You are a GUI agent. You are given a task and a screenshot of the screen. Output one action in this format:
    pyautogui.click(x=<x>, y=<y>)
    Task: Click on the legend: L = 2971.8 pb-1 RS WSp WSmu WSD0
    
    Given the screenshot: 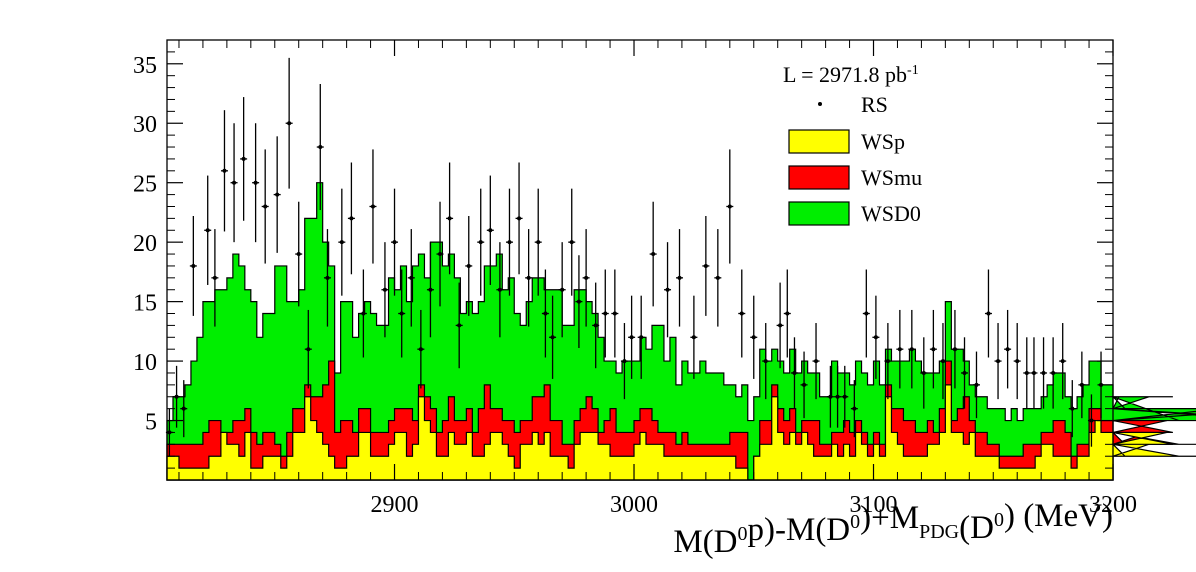 What is the action you would take?
    pyautogui.click(x=852, y=144)
    